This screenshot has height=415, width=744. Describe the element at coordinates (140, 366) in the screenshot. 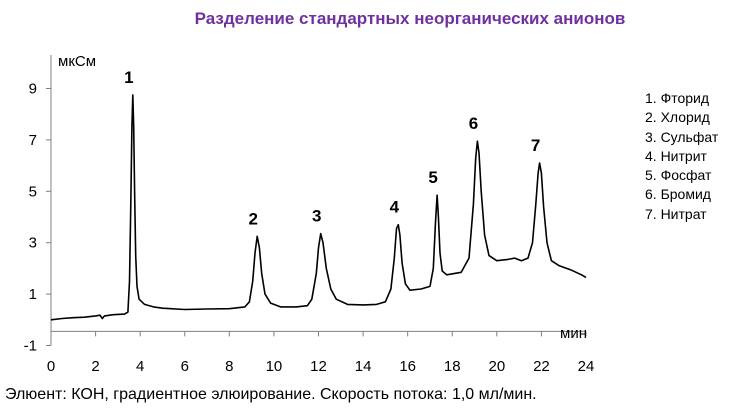

I see `x-tick-label: 4` at that location.